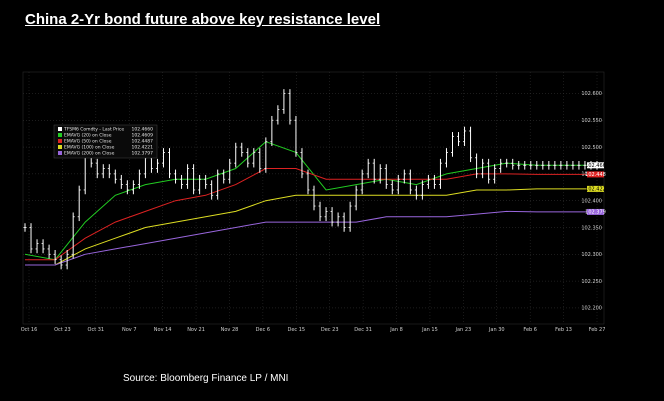 This screenshot has height=401, width=664. I want to click on legend-value: 102.4221, so click(143, 148).